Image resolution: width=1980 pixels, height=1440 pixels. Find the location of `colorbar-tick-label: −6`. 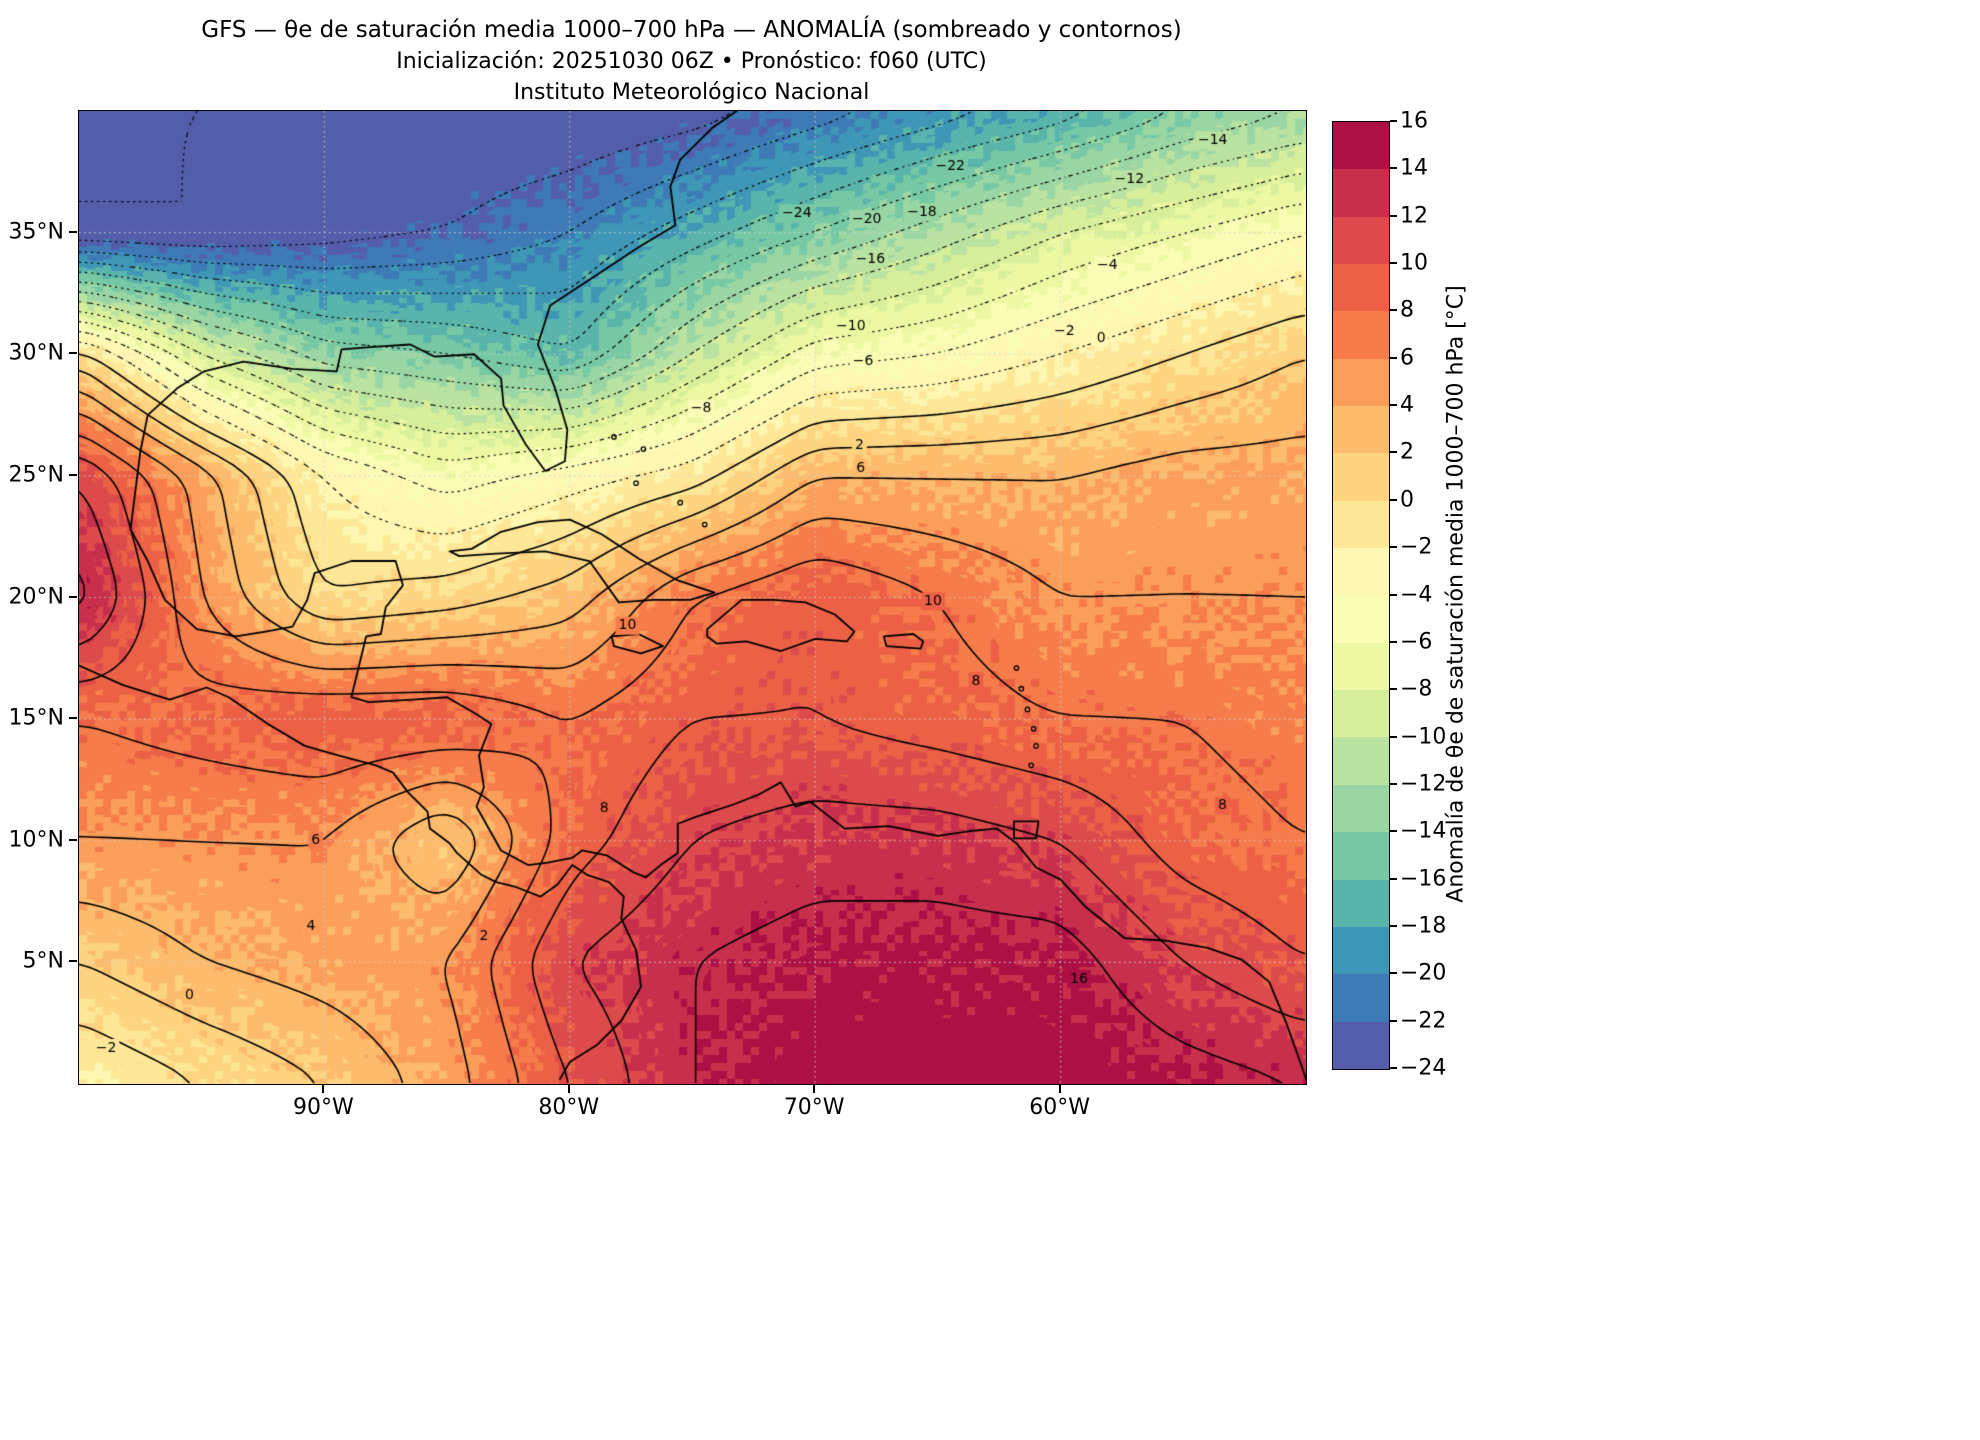

colorbar-tick-label: −6 is located at coordinates (1416, 642).